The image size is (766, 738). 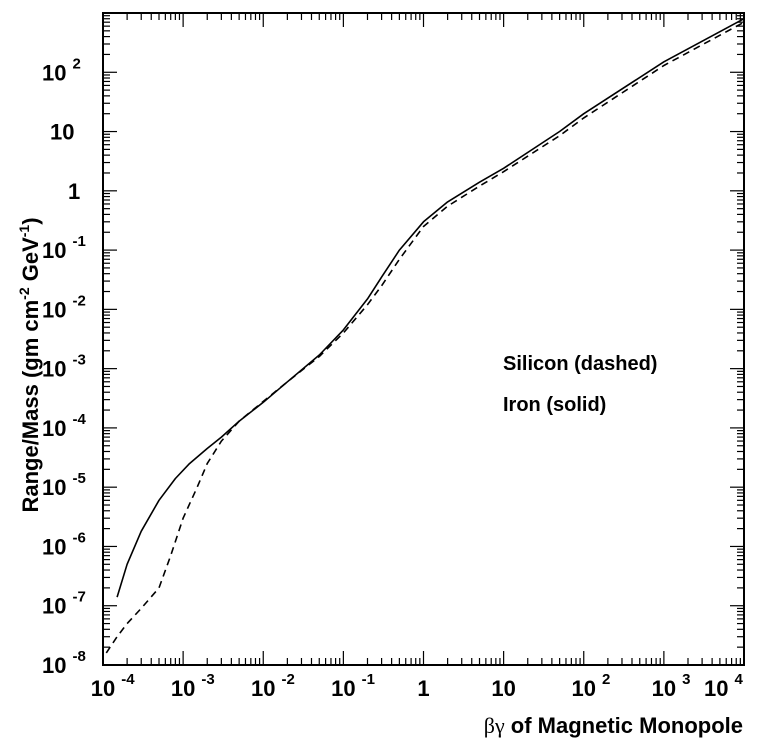 I want to click on y-tick-label: 10 2, so click(x=61, y=70).